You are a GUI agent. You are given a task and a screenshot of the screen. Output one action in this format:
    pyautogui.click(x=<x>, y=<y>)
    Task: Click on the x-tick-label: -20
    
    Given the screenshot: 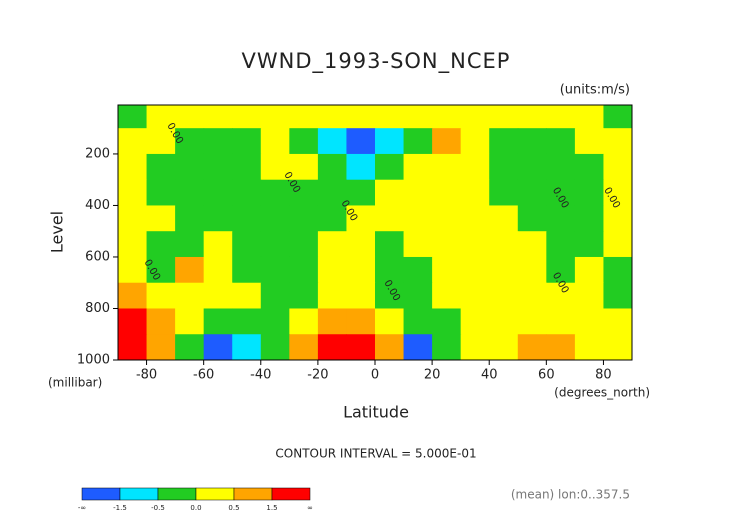 What is the action you would take?
    pyautogui.click(x=317, y=375)
    